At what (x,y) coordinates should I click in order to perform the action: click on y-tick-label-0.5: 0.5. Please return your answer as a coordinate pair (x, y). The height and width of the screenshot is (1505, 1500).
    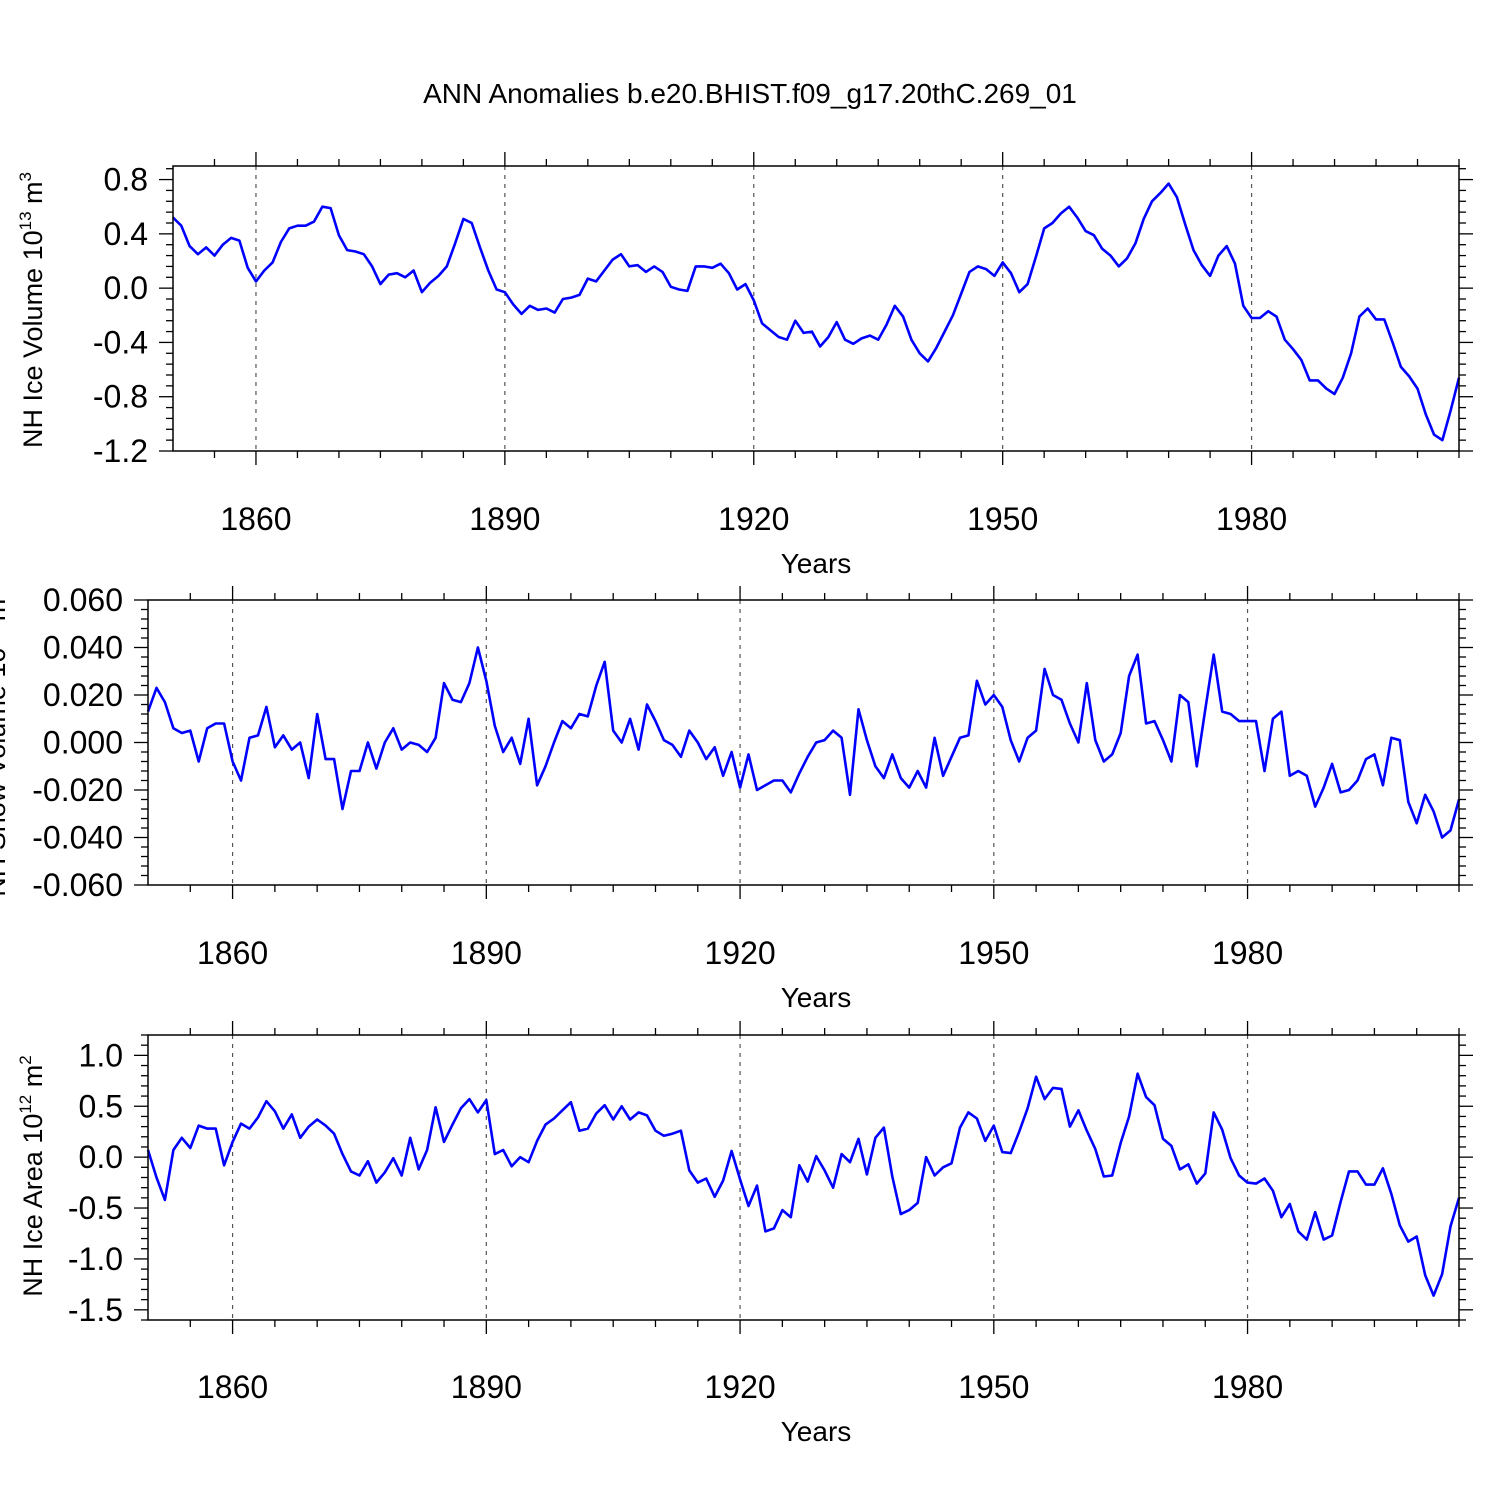
    Looking at the image, I should click on (101, 1106).